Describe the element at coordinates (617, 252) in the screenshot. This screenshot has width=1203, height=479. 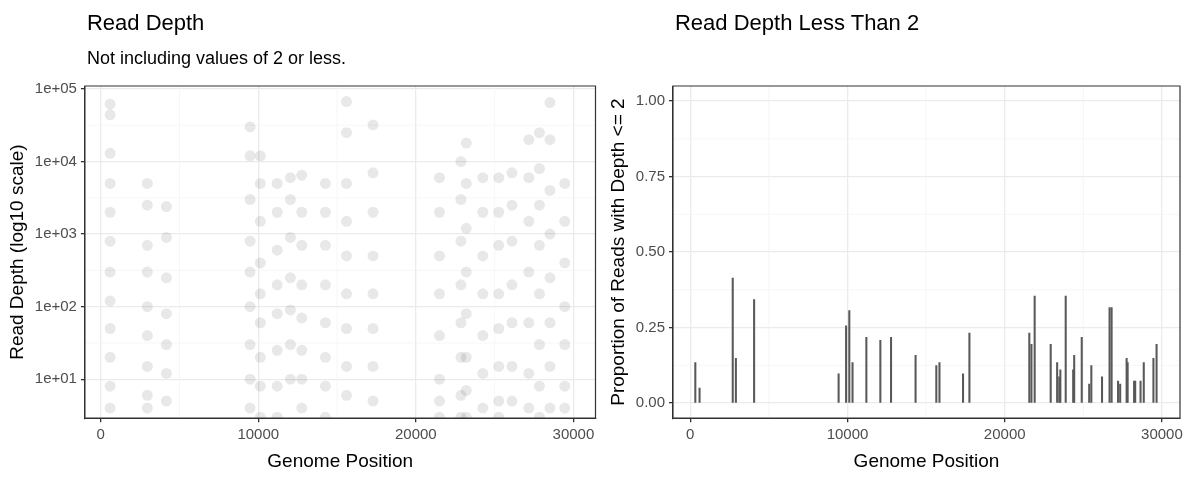
I see `y-axis-title: Proportion of Reads with Depth <= 2` at that location.